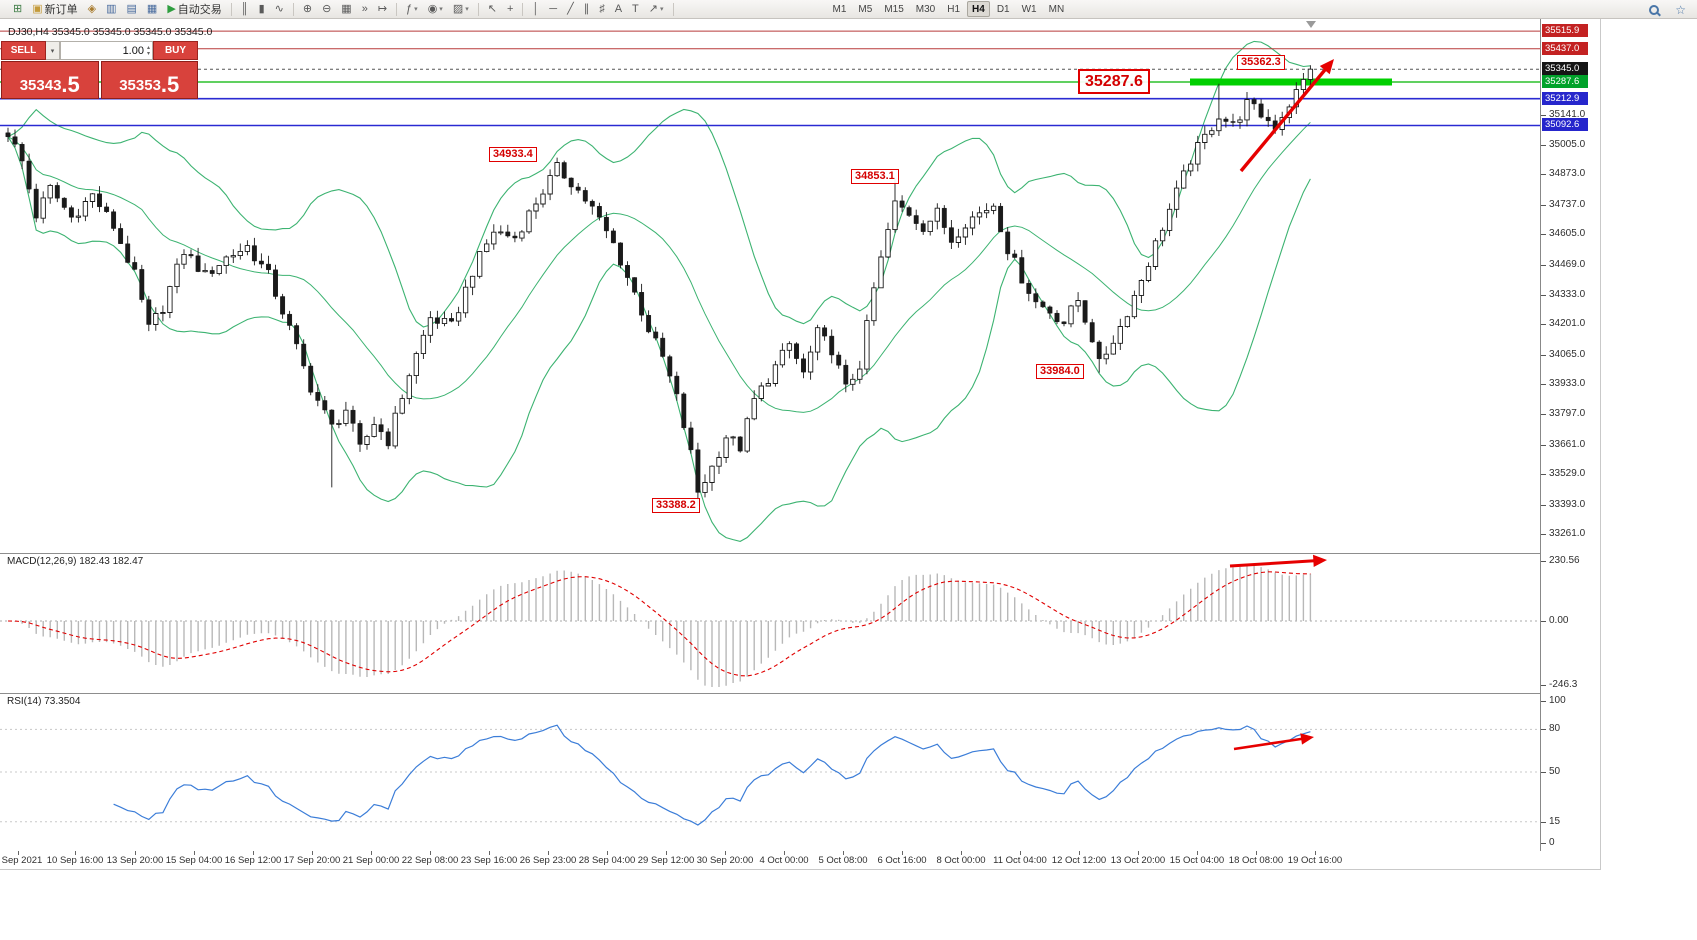 The image size is (1697, 940). Describe the element at coordinates (382, 9) in the screenshot. I see `chart-shift-icon: ↦` at that location.